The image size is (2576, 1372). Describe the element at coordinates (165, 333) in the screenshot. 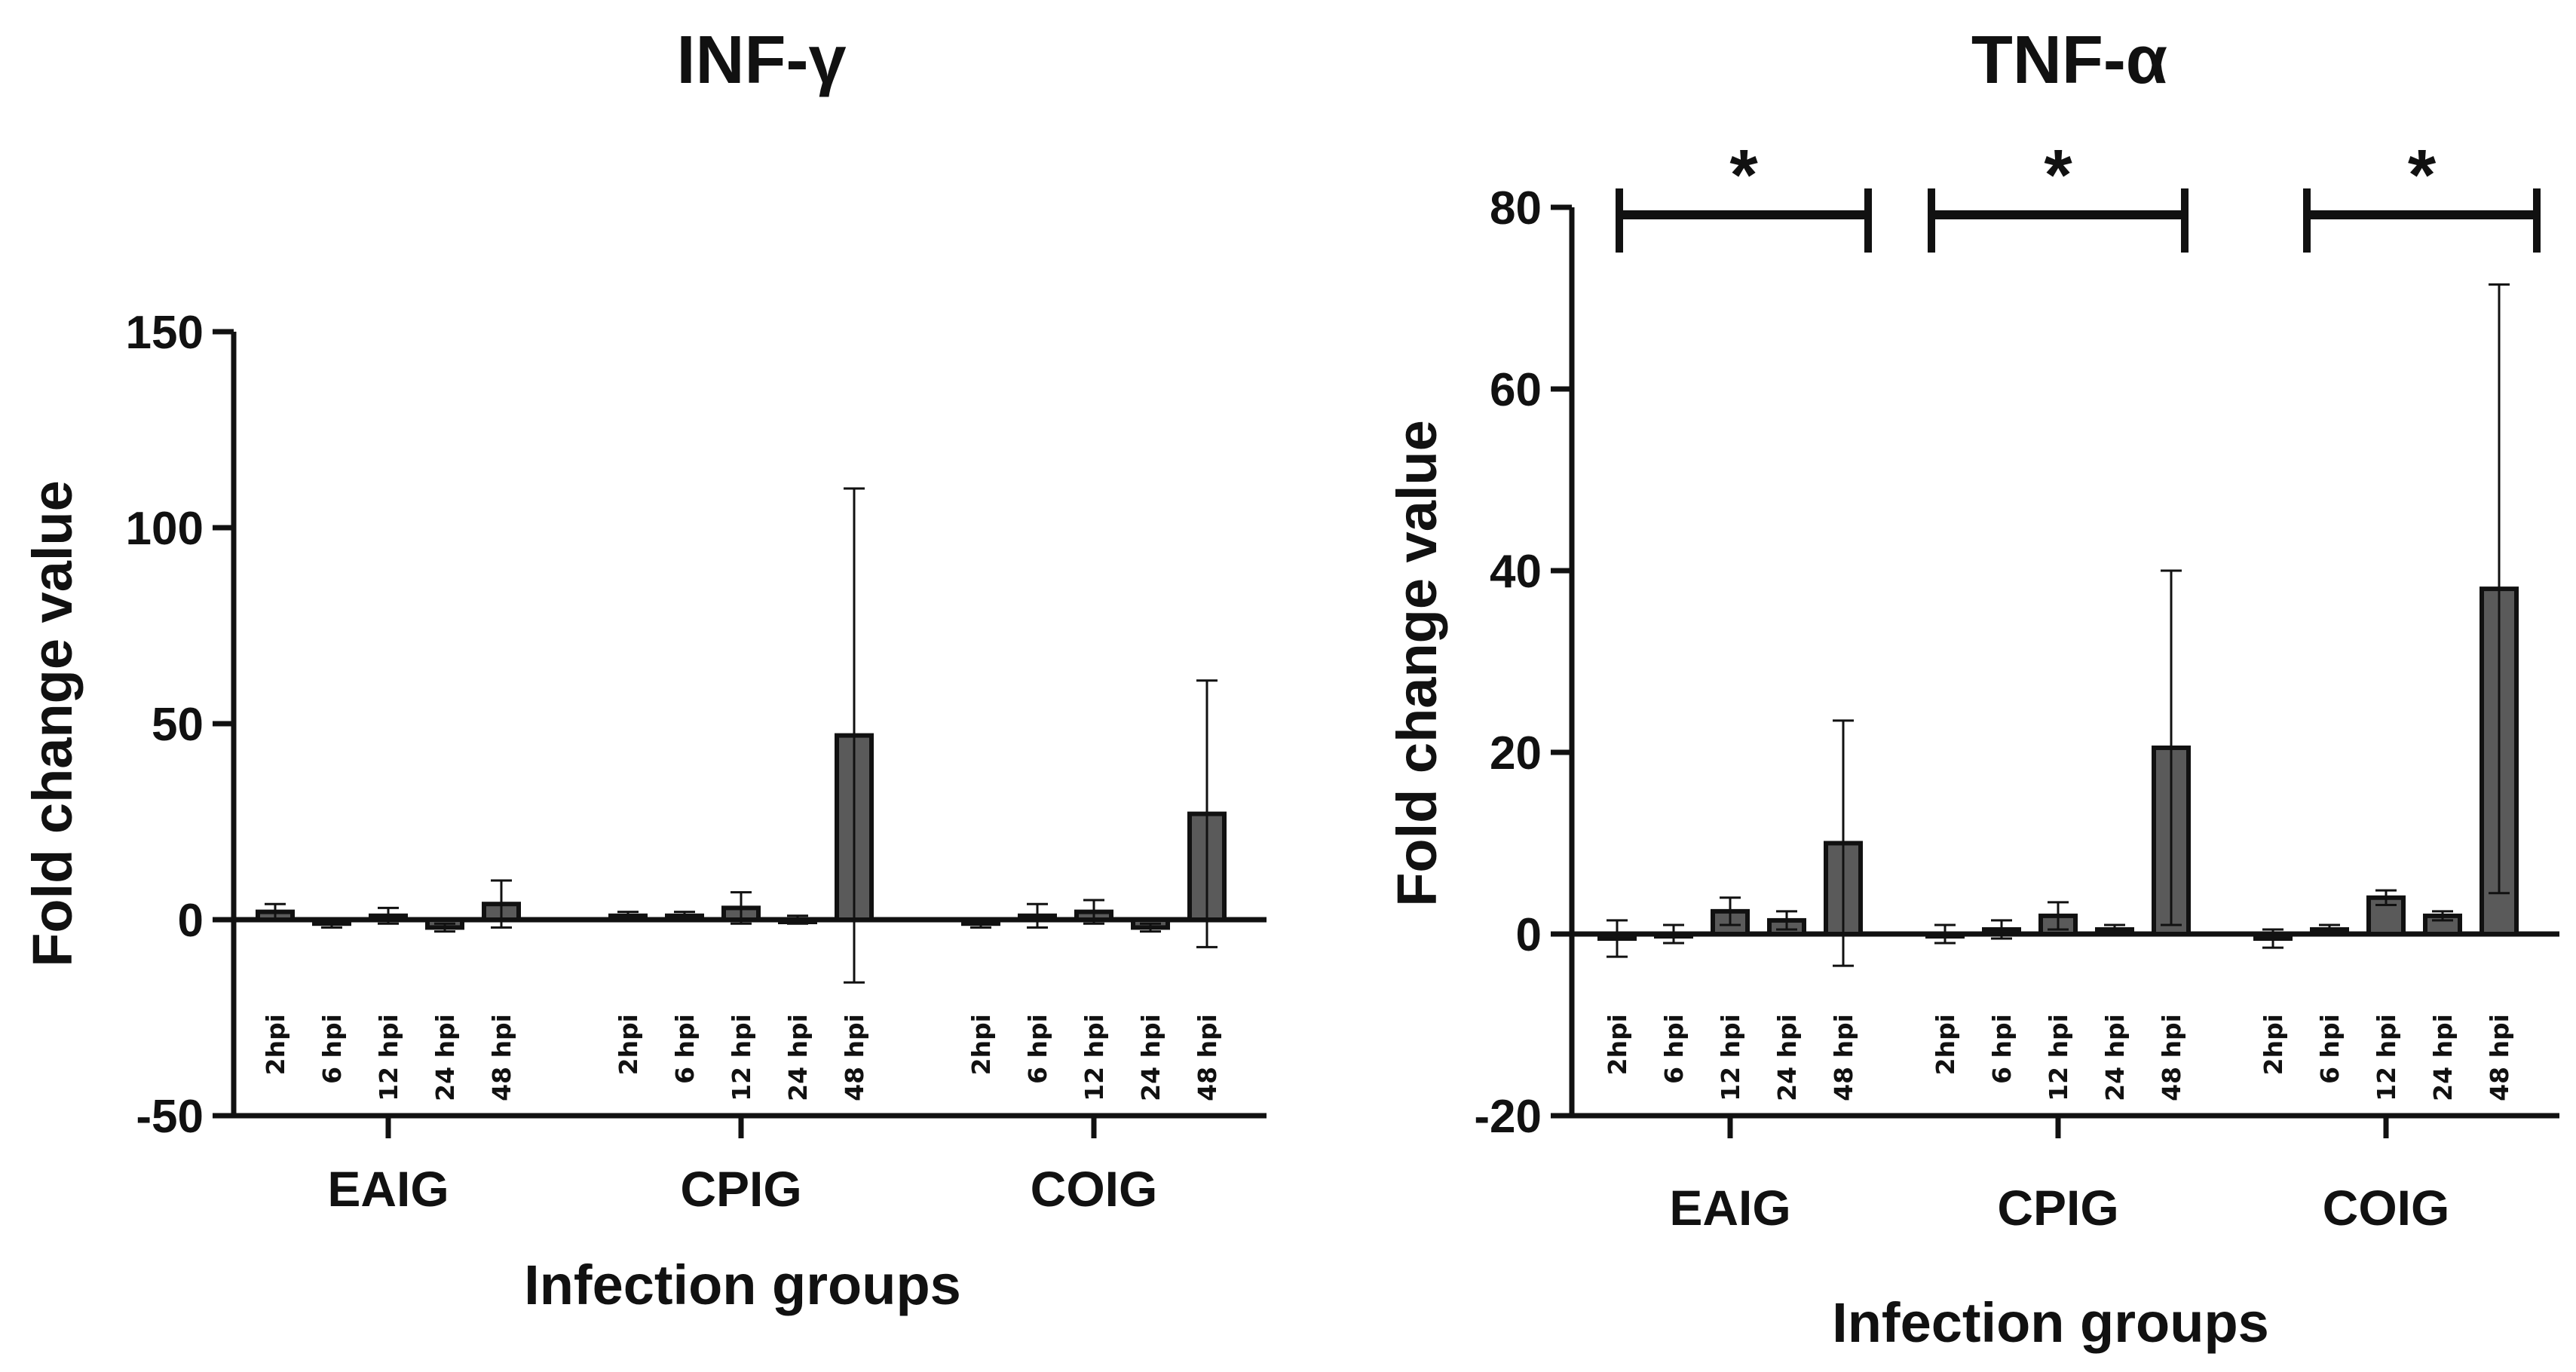

I see `y-tick-label: 150` at that location.